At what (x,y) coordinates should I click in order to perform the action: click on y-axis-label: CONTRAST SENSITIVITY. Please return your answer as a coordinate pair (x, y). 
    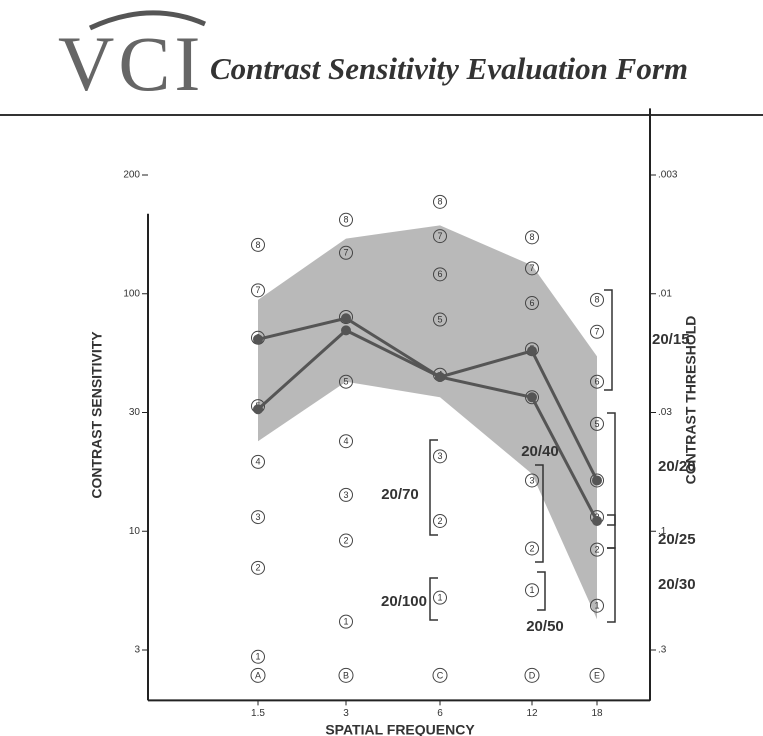
    Looking at the image, I should click on (97, 415).